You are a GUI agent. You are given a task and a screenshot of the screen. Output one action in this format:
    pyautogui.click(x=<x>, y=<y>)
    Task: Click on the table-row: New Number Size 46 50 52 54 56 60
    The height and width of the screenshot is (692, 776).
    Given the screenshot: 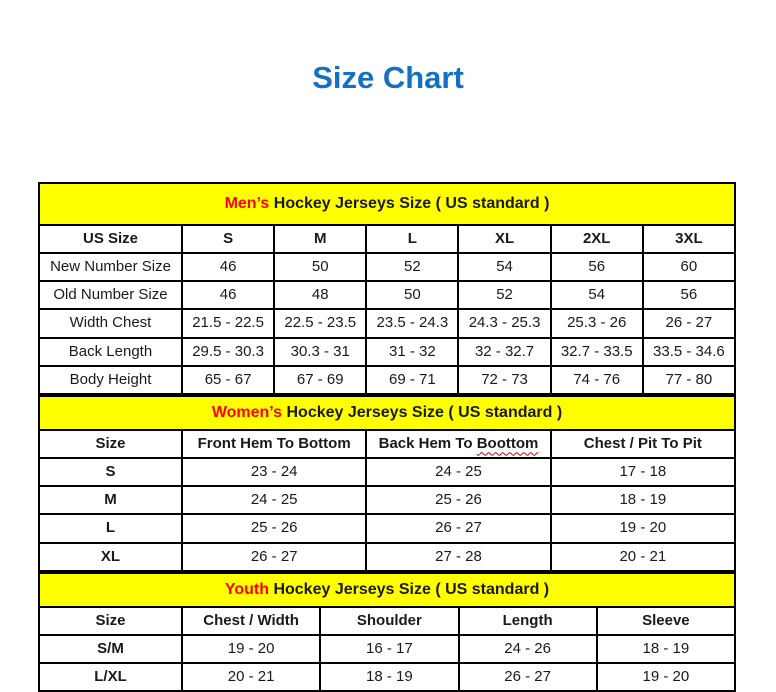 What is the action you would take?
    pyautogui.click(x=387, y=267)
    